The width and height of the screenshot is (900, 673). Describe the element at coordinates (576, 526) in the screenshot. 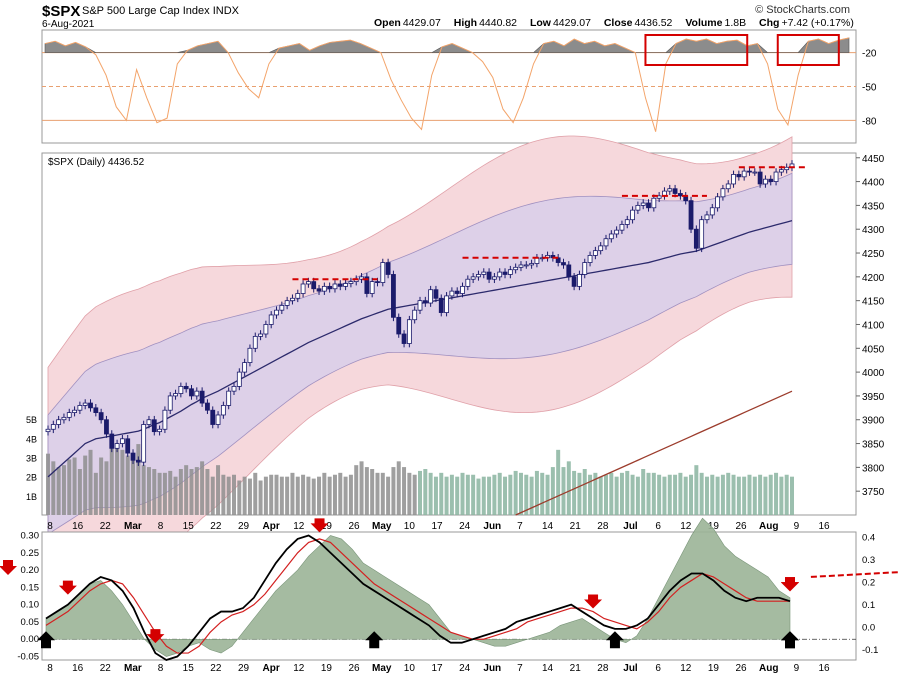

I see `price-xtick-label: 21` at that location.